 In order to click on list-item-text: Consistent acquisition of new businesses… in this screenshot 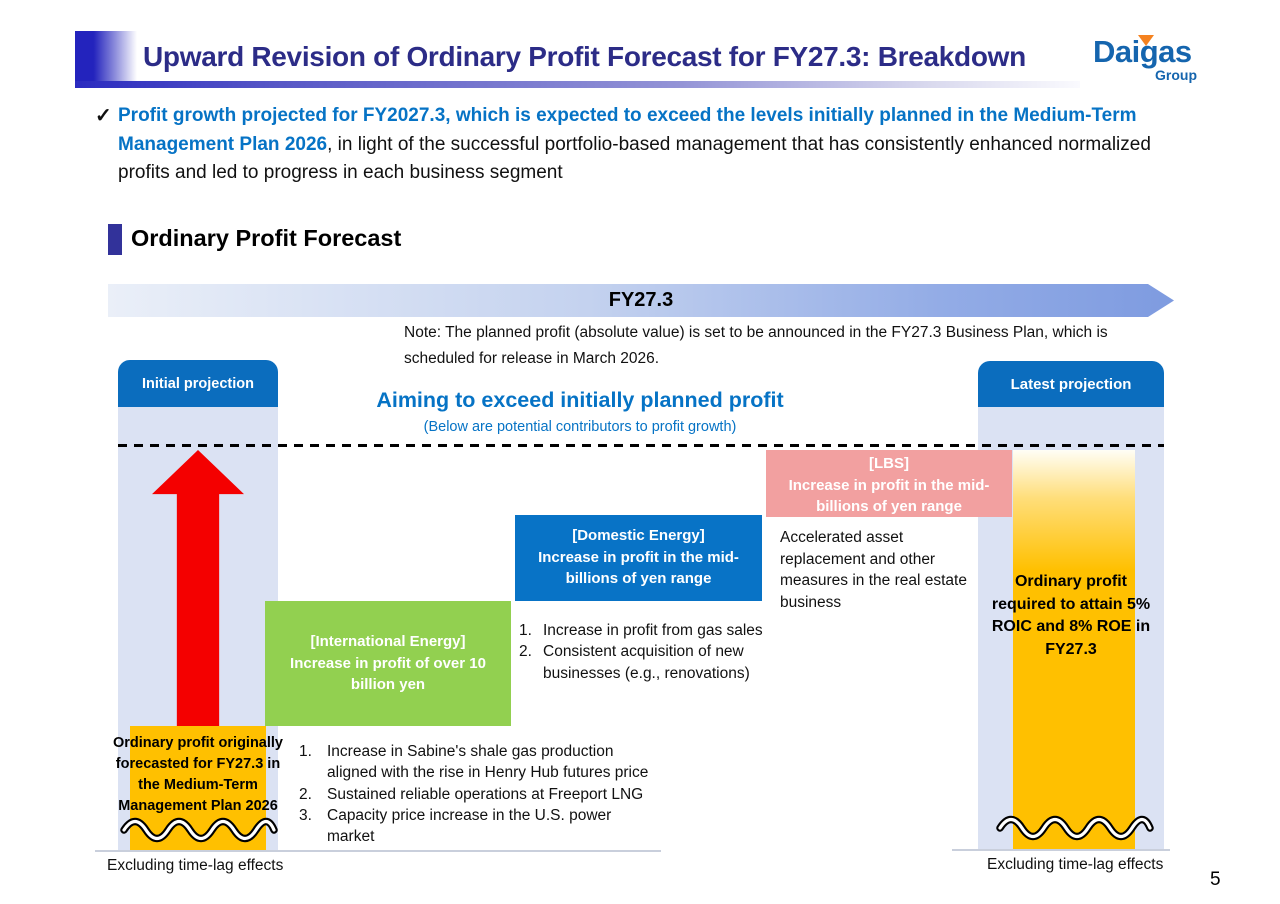, I will do `click(646, 662)`.